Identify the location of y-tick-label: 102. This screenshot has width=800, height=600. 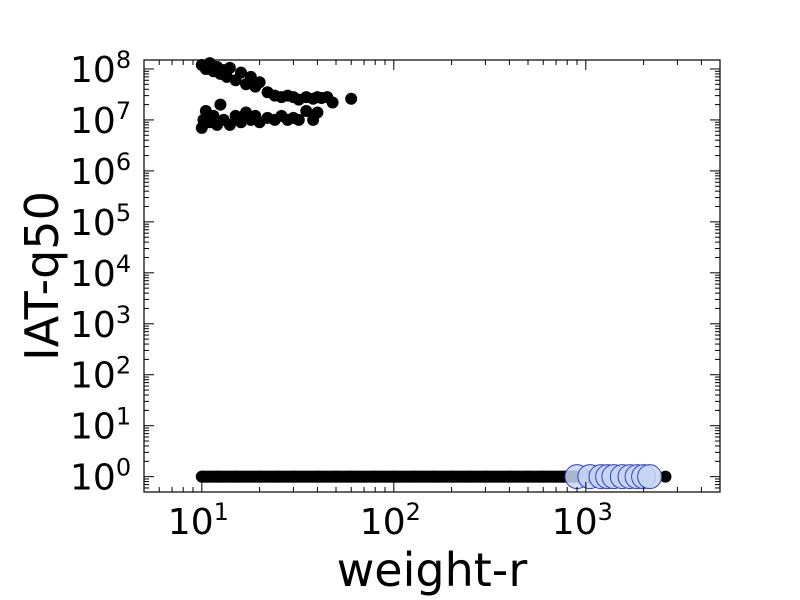
(100, 374).